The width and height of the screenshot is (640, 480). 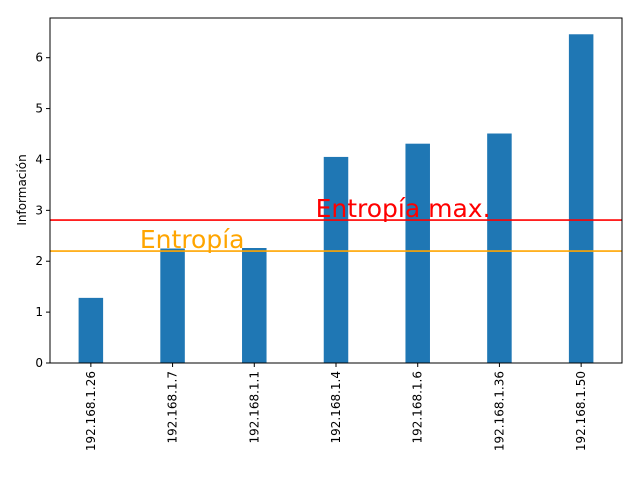 I want to click on x-tick-label: 192.168.1.6, so click(x=418, y=407).